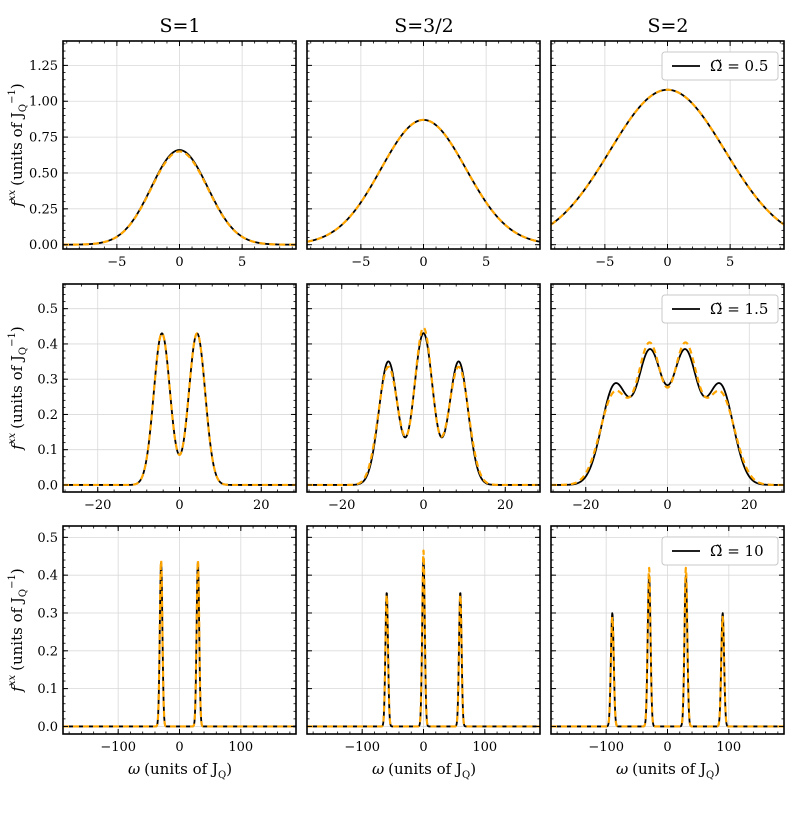 This screenshot has width=793, height=818. Describe the element at coordinates (43, 173) in the screenshot. I see `y-tick-label: 0.50` at that location.